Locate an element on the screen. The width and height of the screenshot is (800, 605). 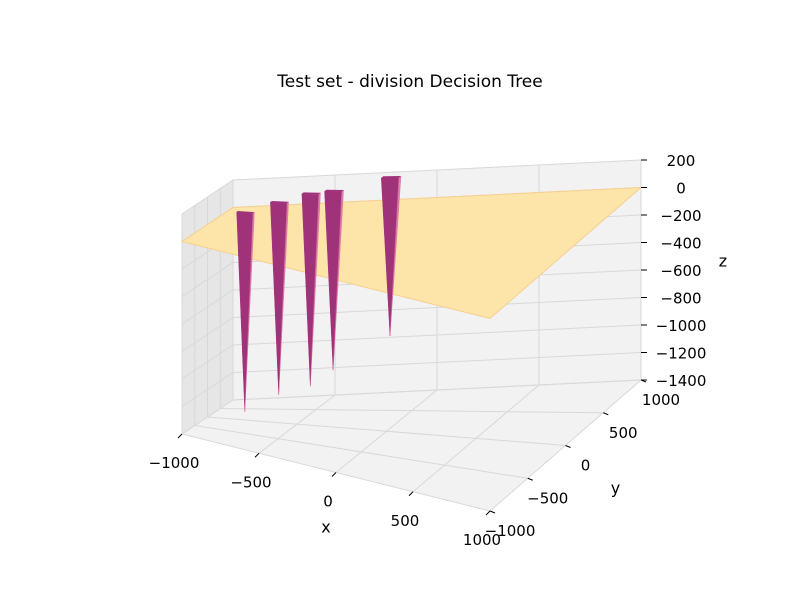
x-tick-label: −500 is located at coordinates (250, 482).